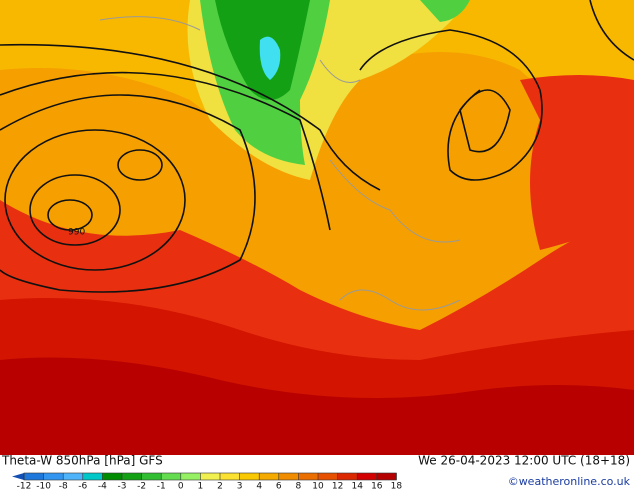  What do you see at coordinates (377, 486) in the screenshot?
I see `colorbar-label: 16` at bounding box center [377, 486].